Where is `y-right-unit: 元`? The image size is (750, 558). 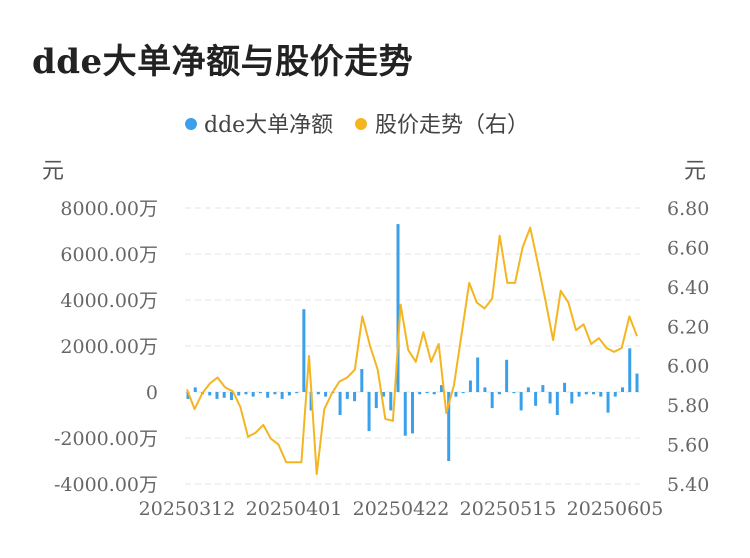 y-right-unit: 元 is located at coordinates (695, 171).